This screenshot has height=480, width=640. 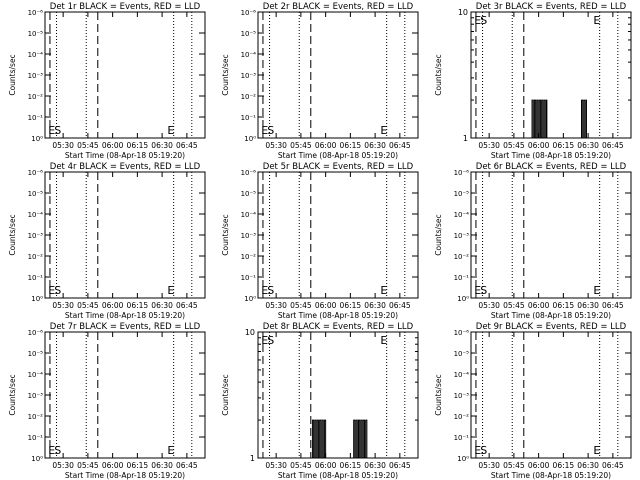 I want to click on chart-title: Det 2r BLACK = Events, RED = LLD, so click(x=338, y=7).